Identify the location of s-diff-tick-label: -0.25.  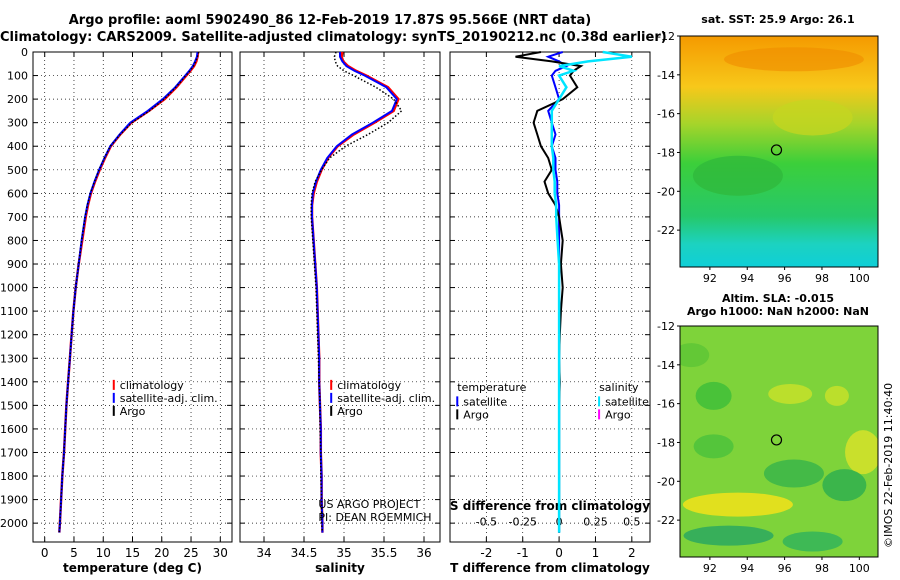
(522, 522).